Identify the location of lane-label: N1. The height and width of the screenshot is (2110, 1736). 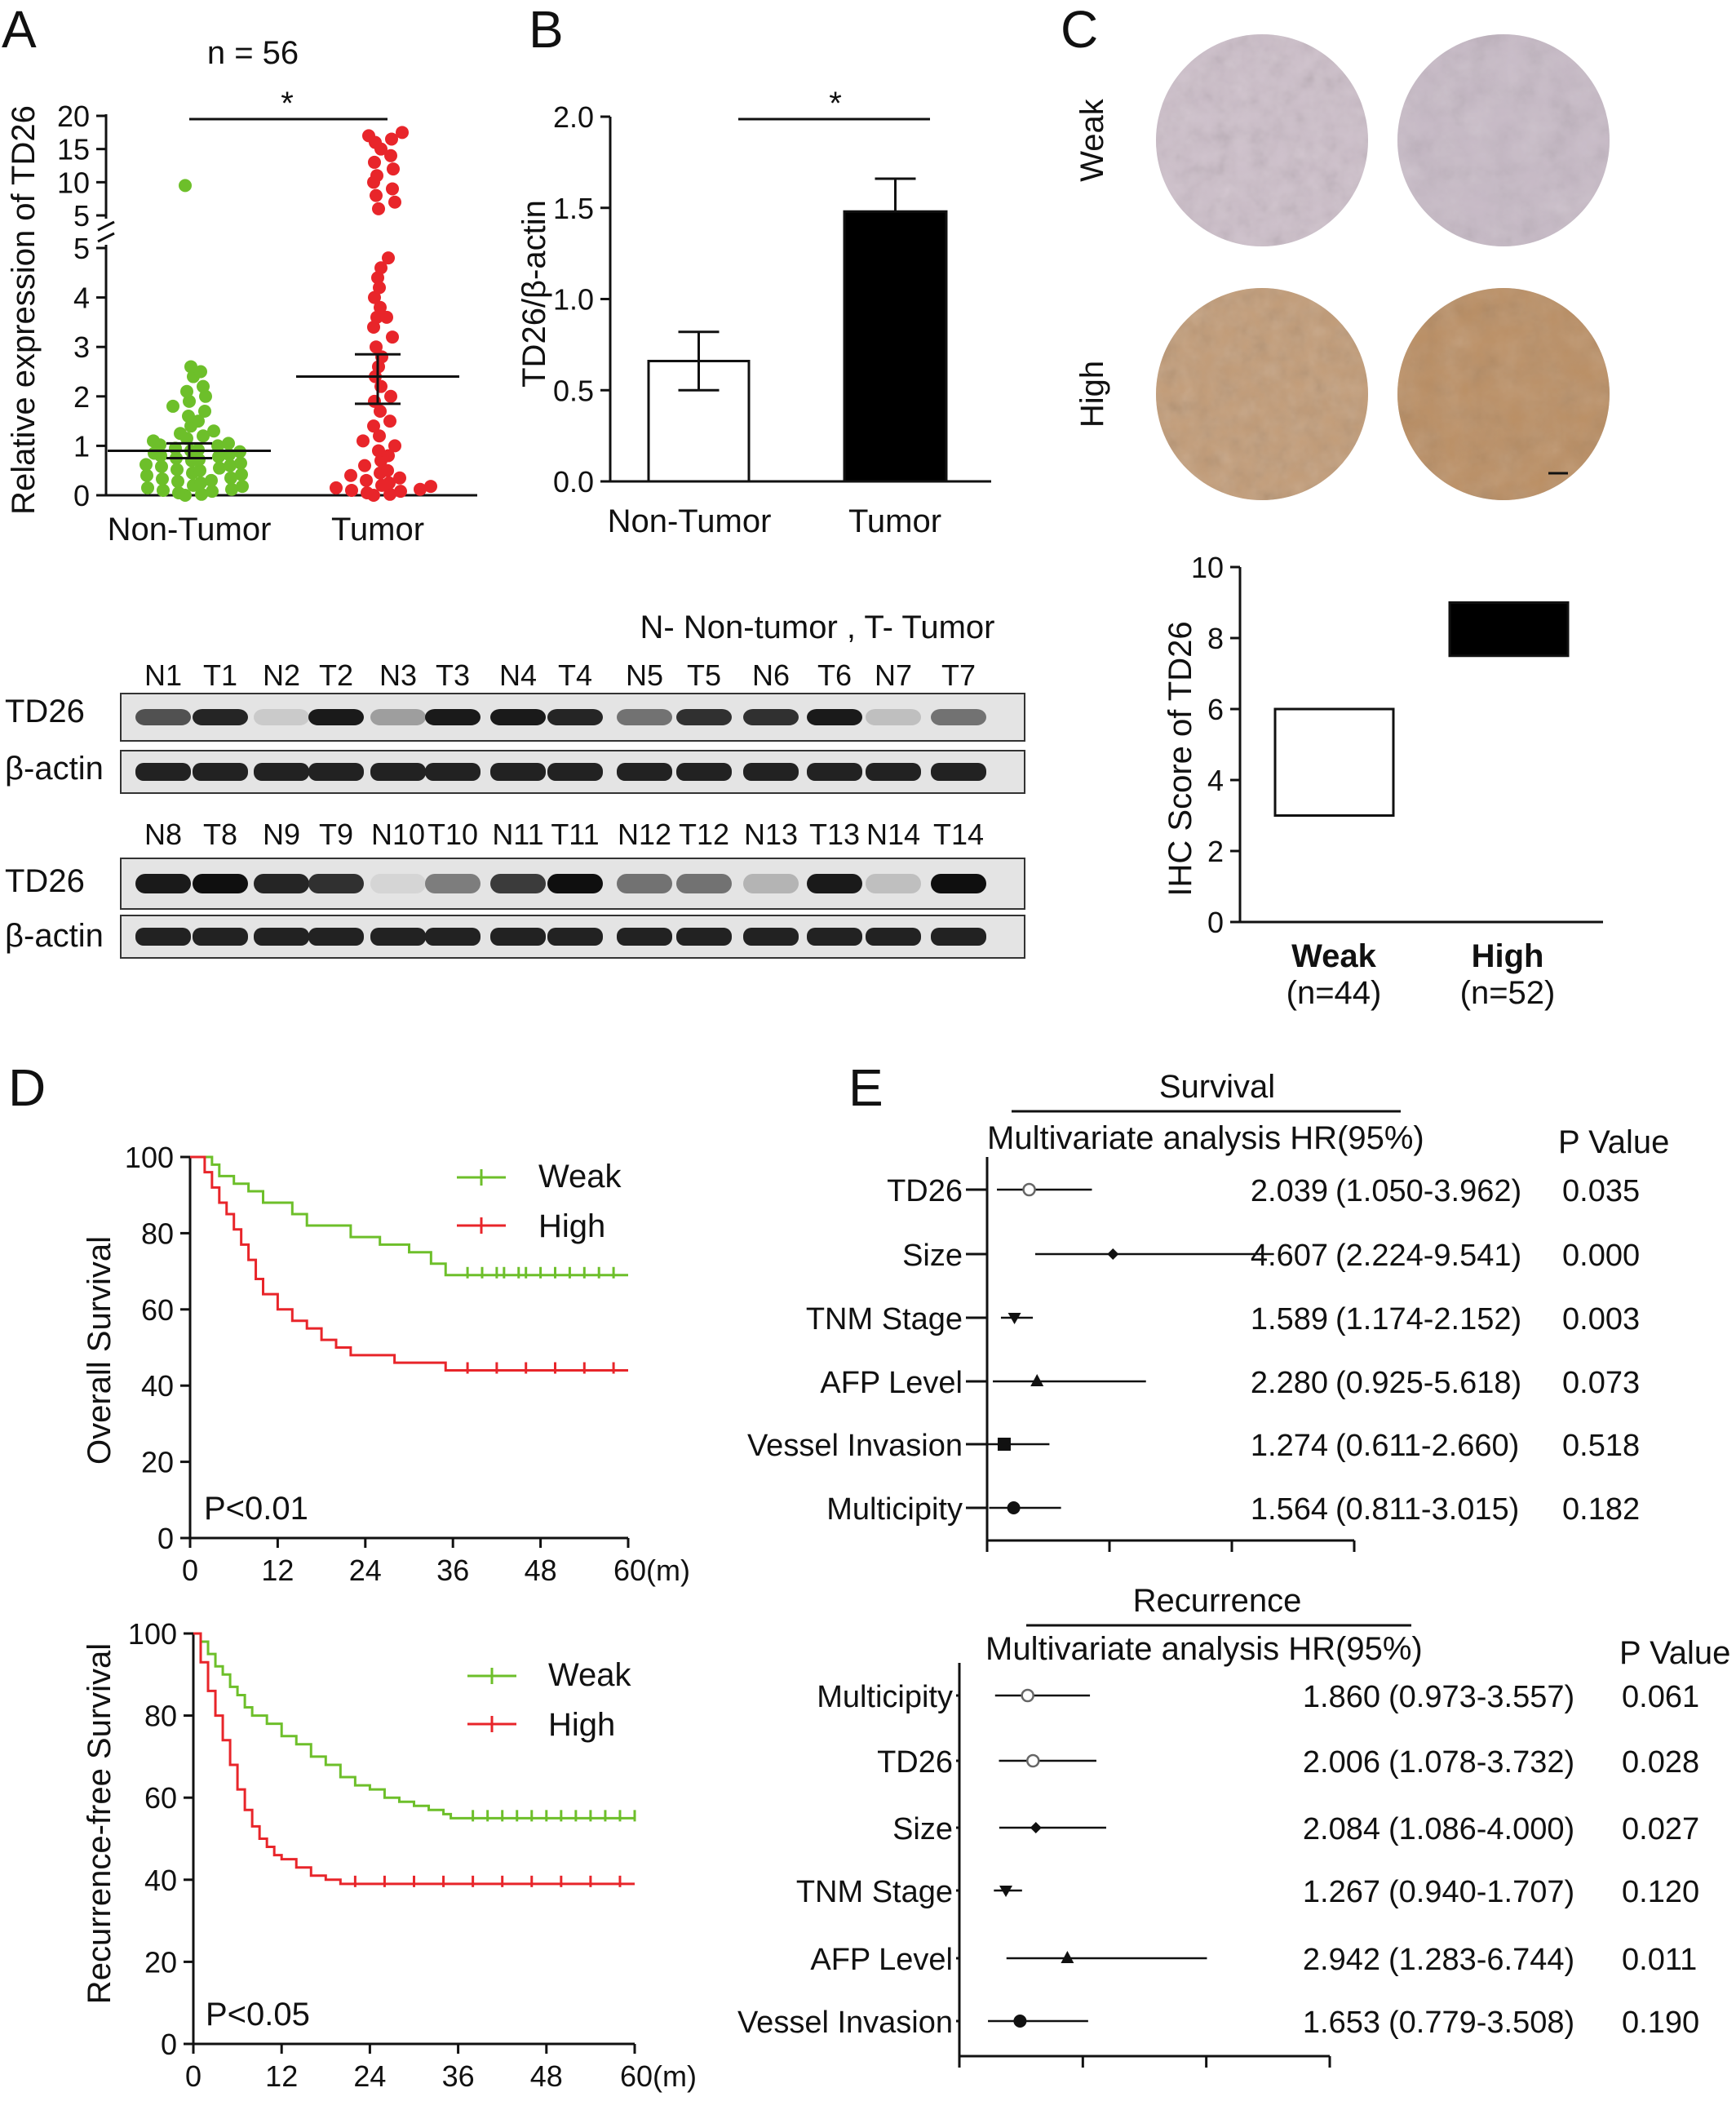
(163, 675).